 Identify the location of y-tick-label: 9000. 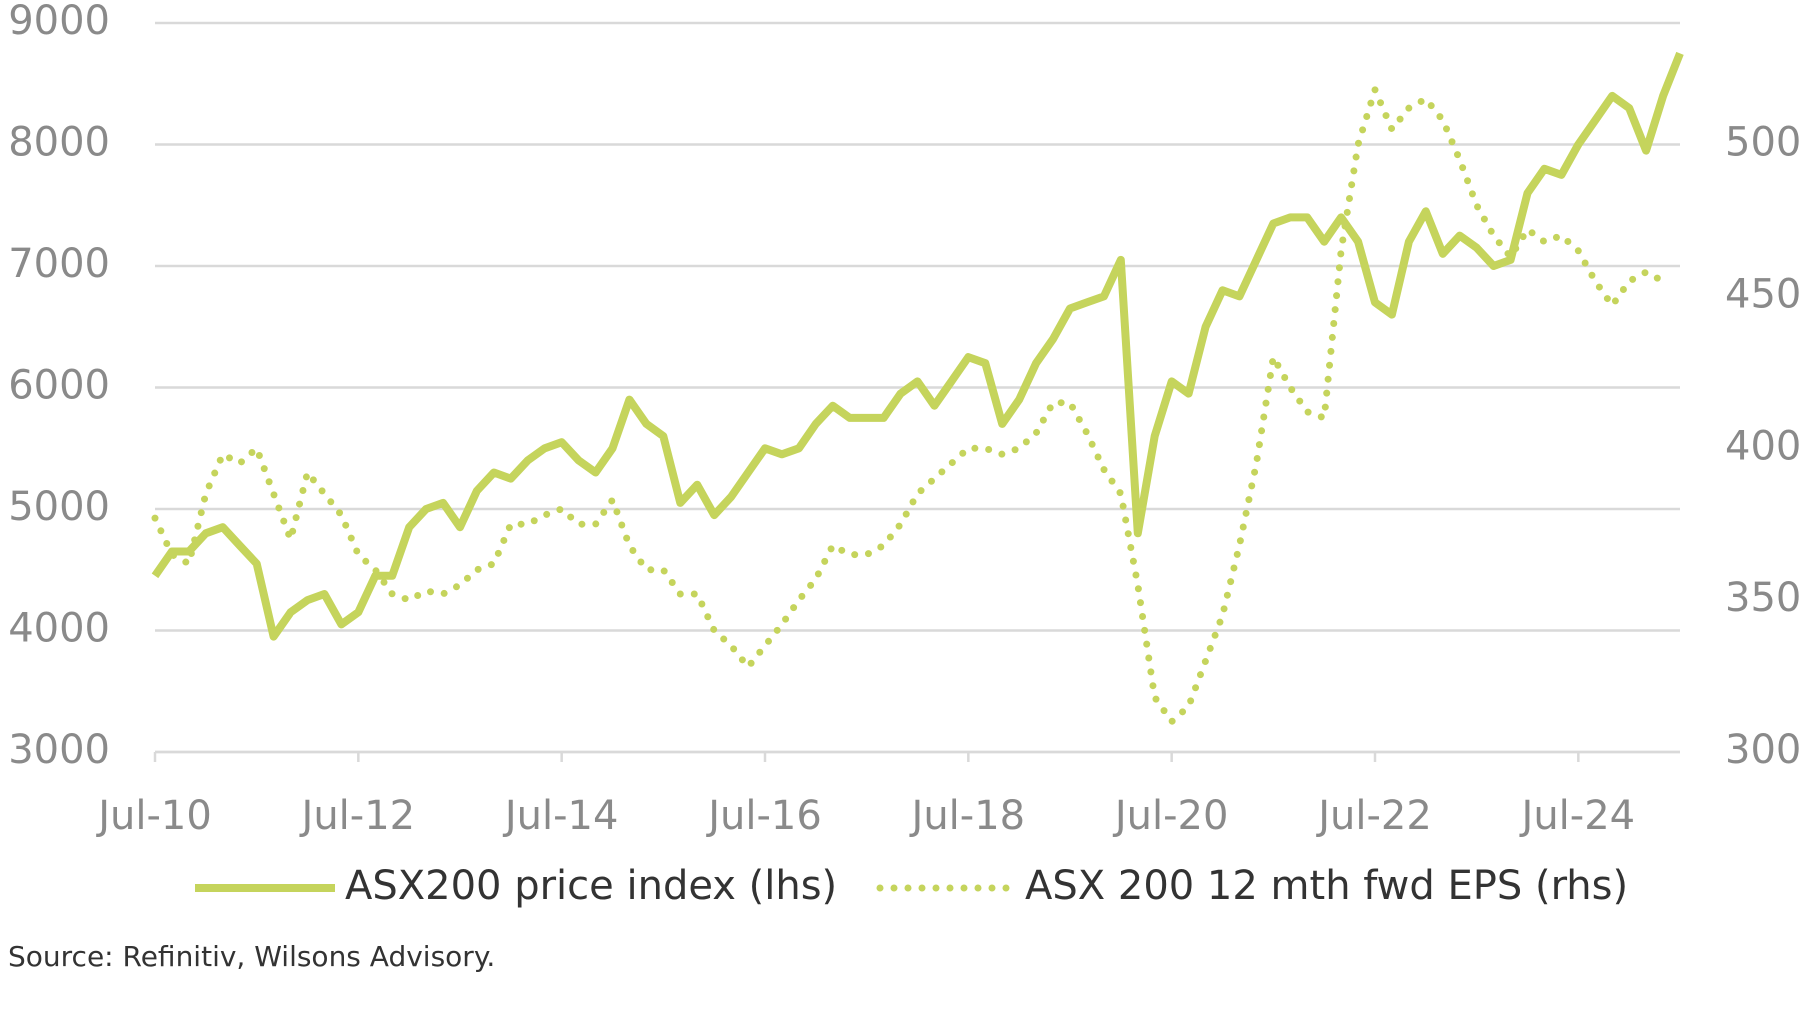
(59, 22).